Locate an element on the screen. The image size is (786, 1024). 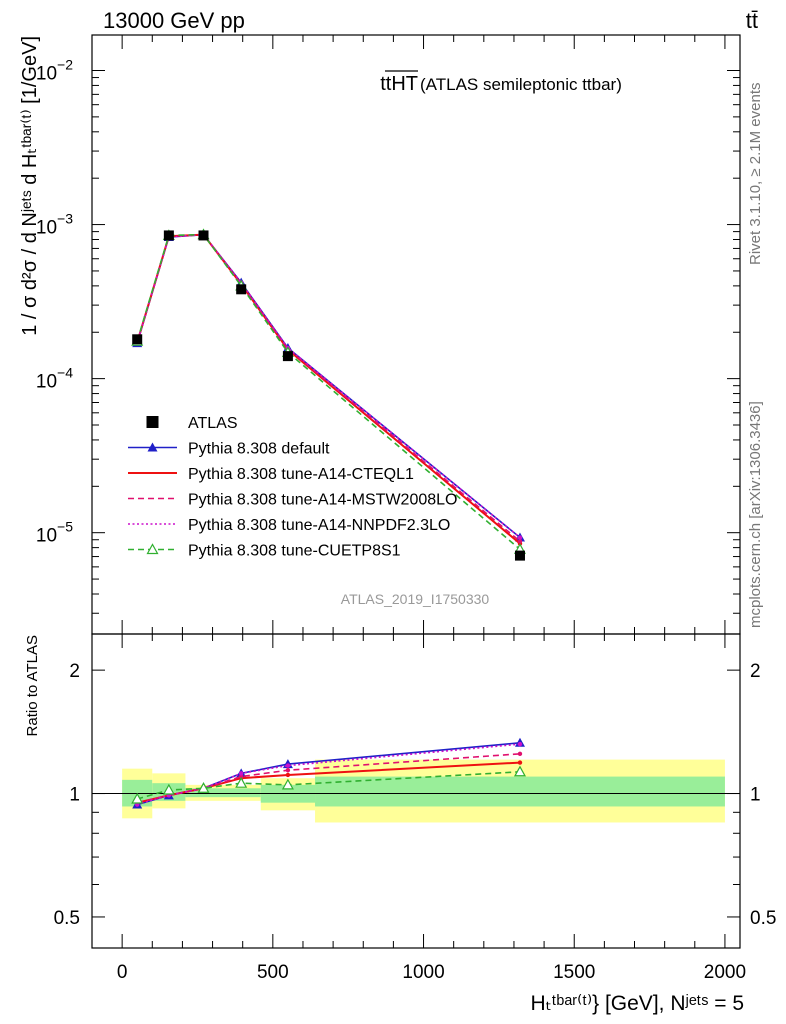
main-plot-subtitle: (ATLAS semileptonic ttbar) is located at coordinates (521, 84).